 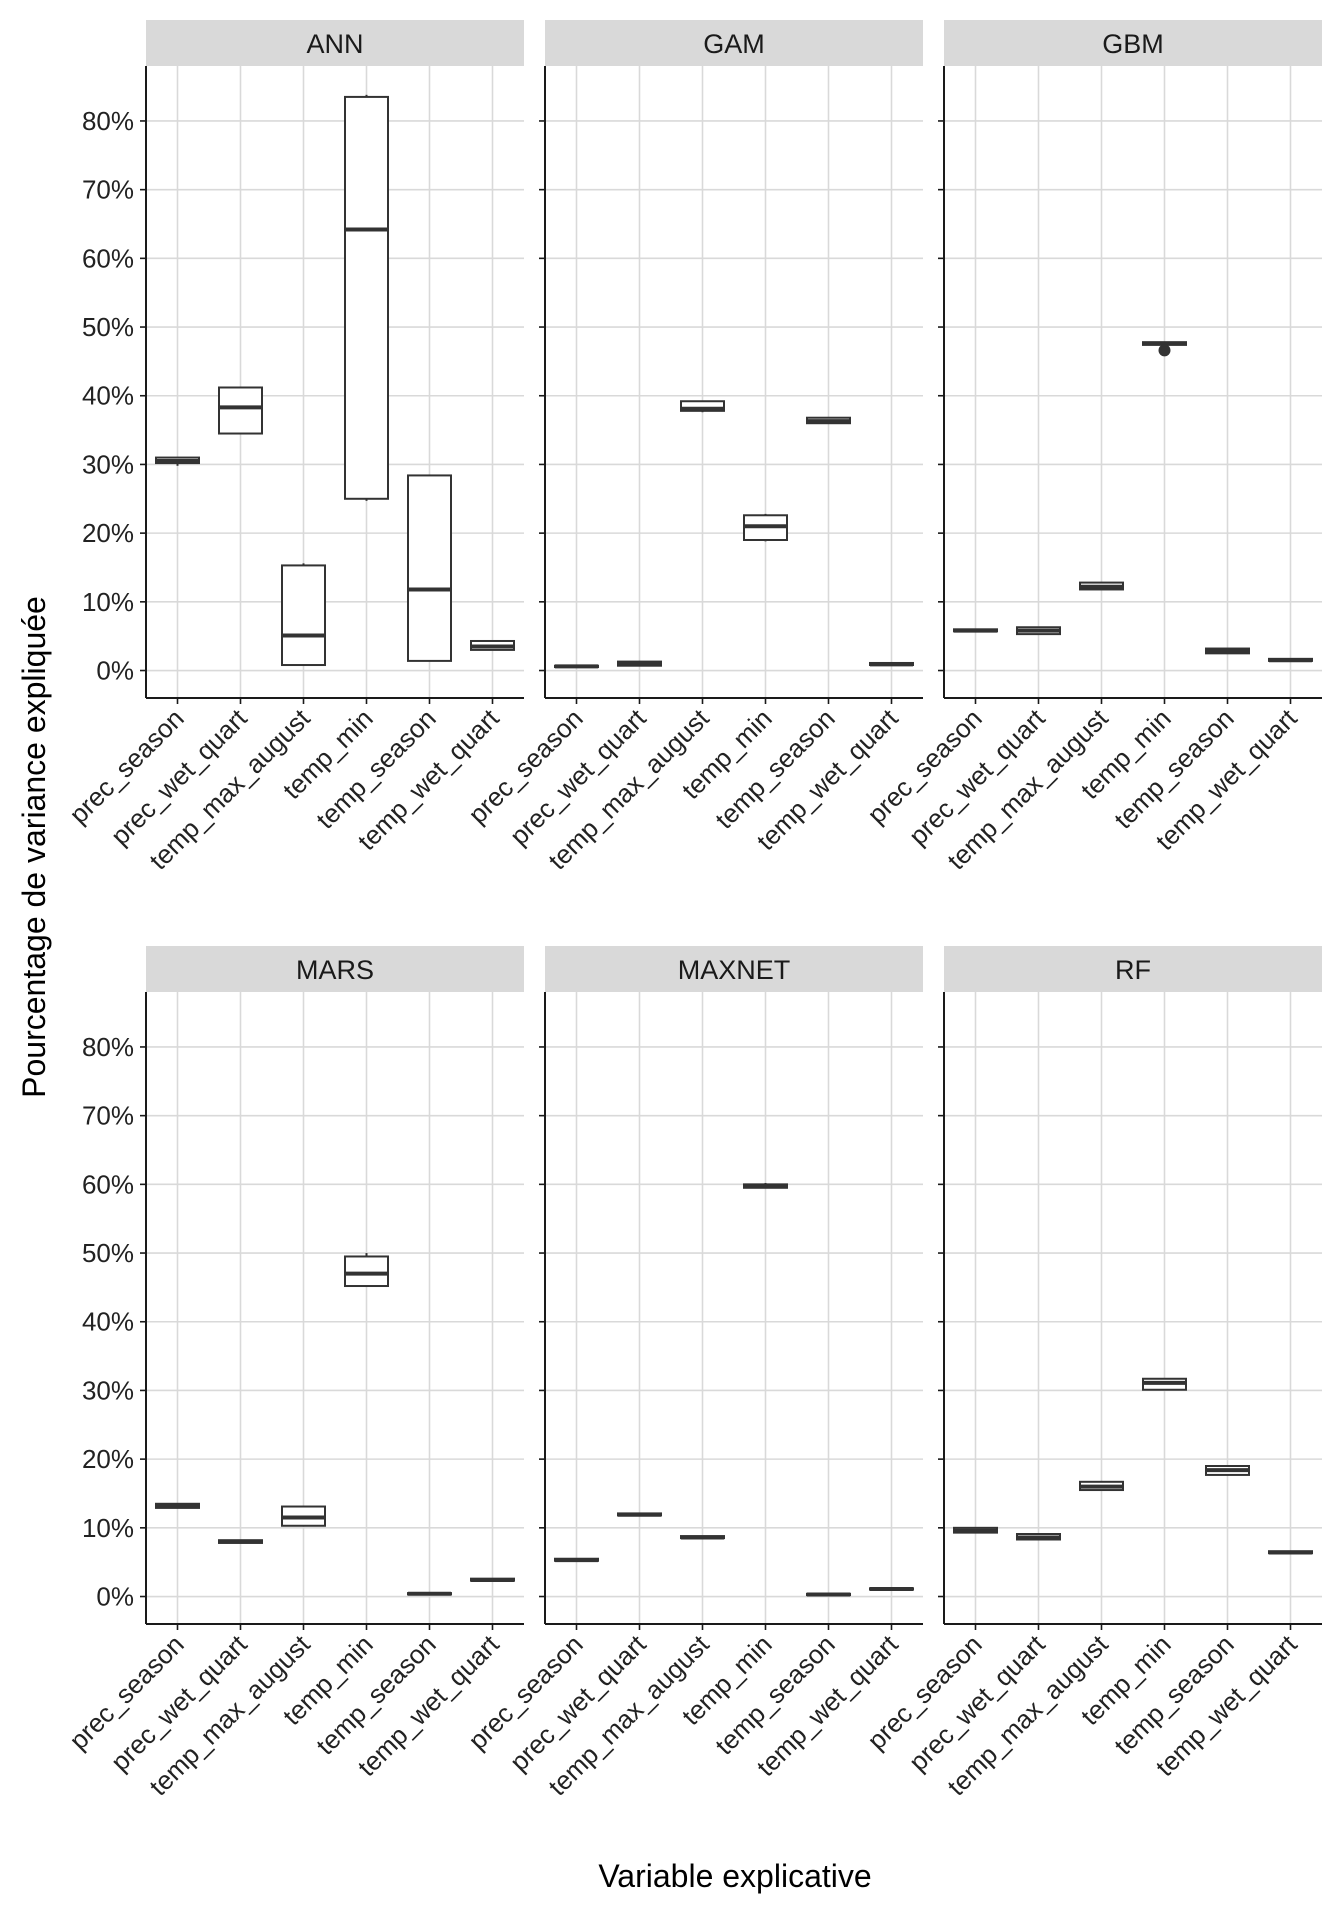 I want to click on outlier-point, so click(x=1164, y=350).